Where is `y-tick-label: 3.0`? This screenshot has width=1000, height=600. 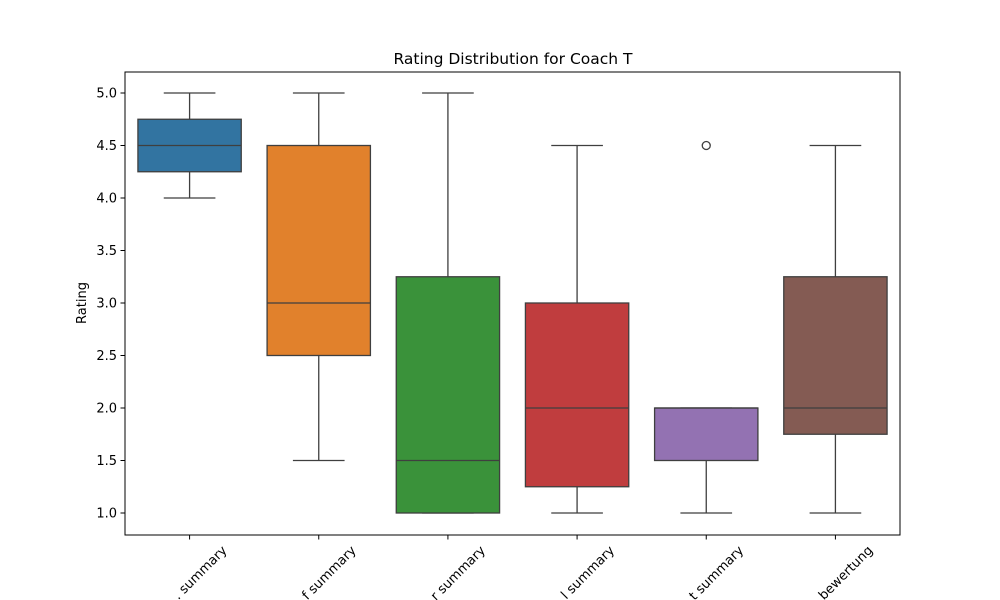 y-tick-label: 3.0 is located at coordinates (106, 304).